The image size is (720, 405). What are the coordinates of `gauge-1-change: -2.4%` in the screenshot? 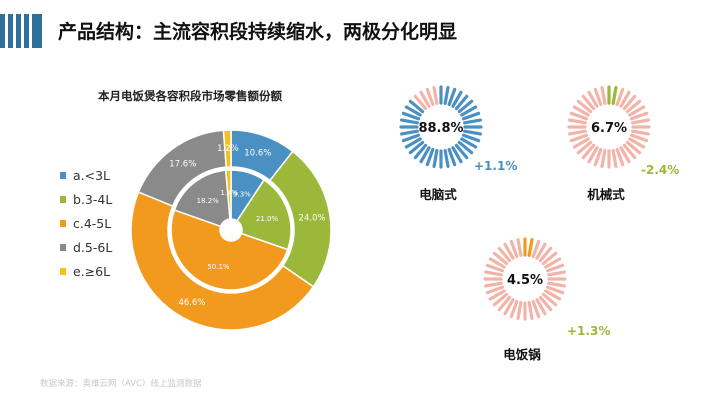 It's located at (660, 170).